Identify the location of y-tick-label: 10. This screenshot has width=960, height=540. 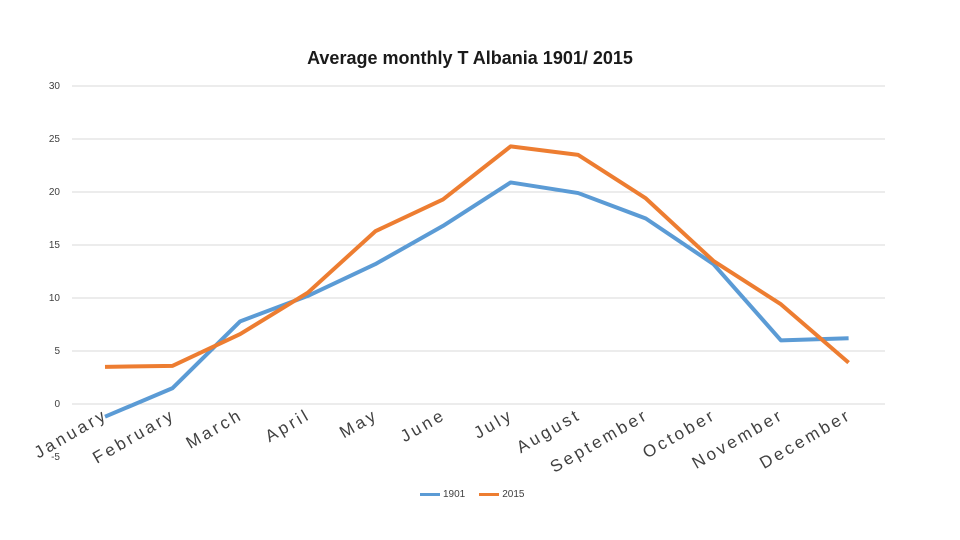
(55, 298).